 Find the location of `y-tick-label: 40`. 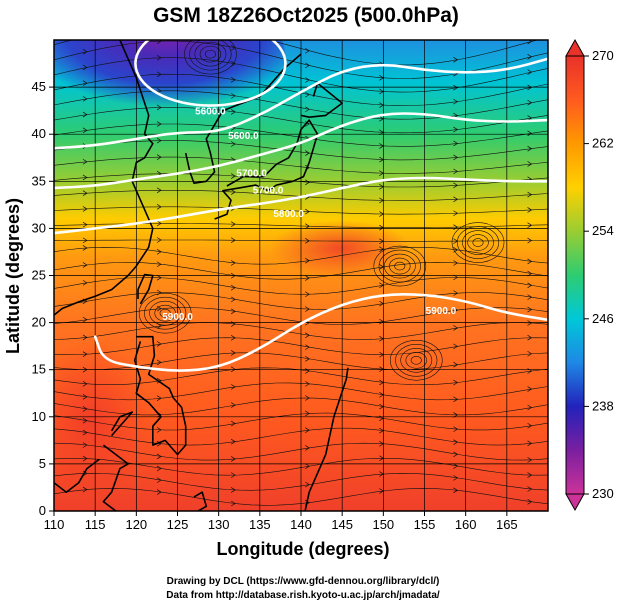

y-tick-label: 40 is located at coordinates (39, 133).